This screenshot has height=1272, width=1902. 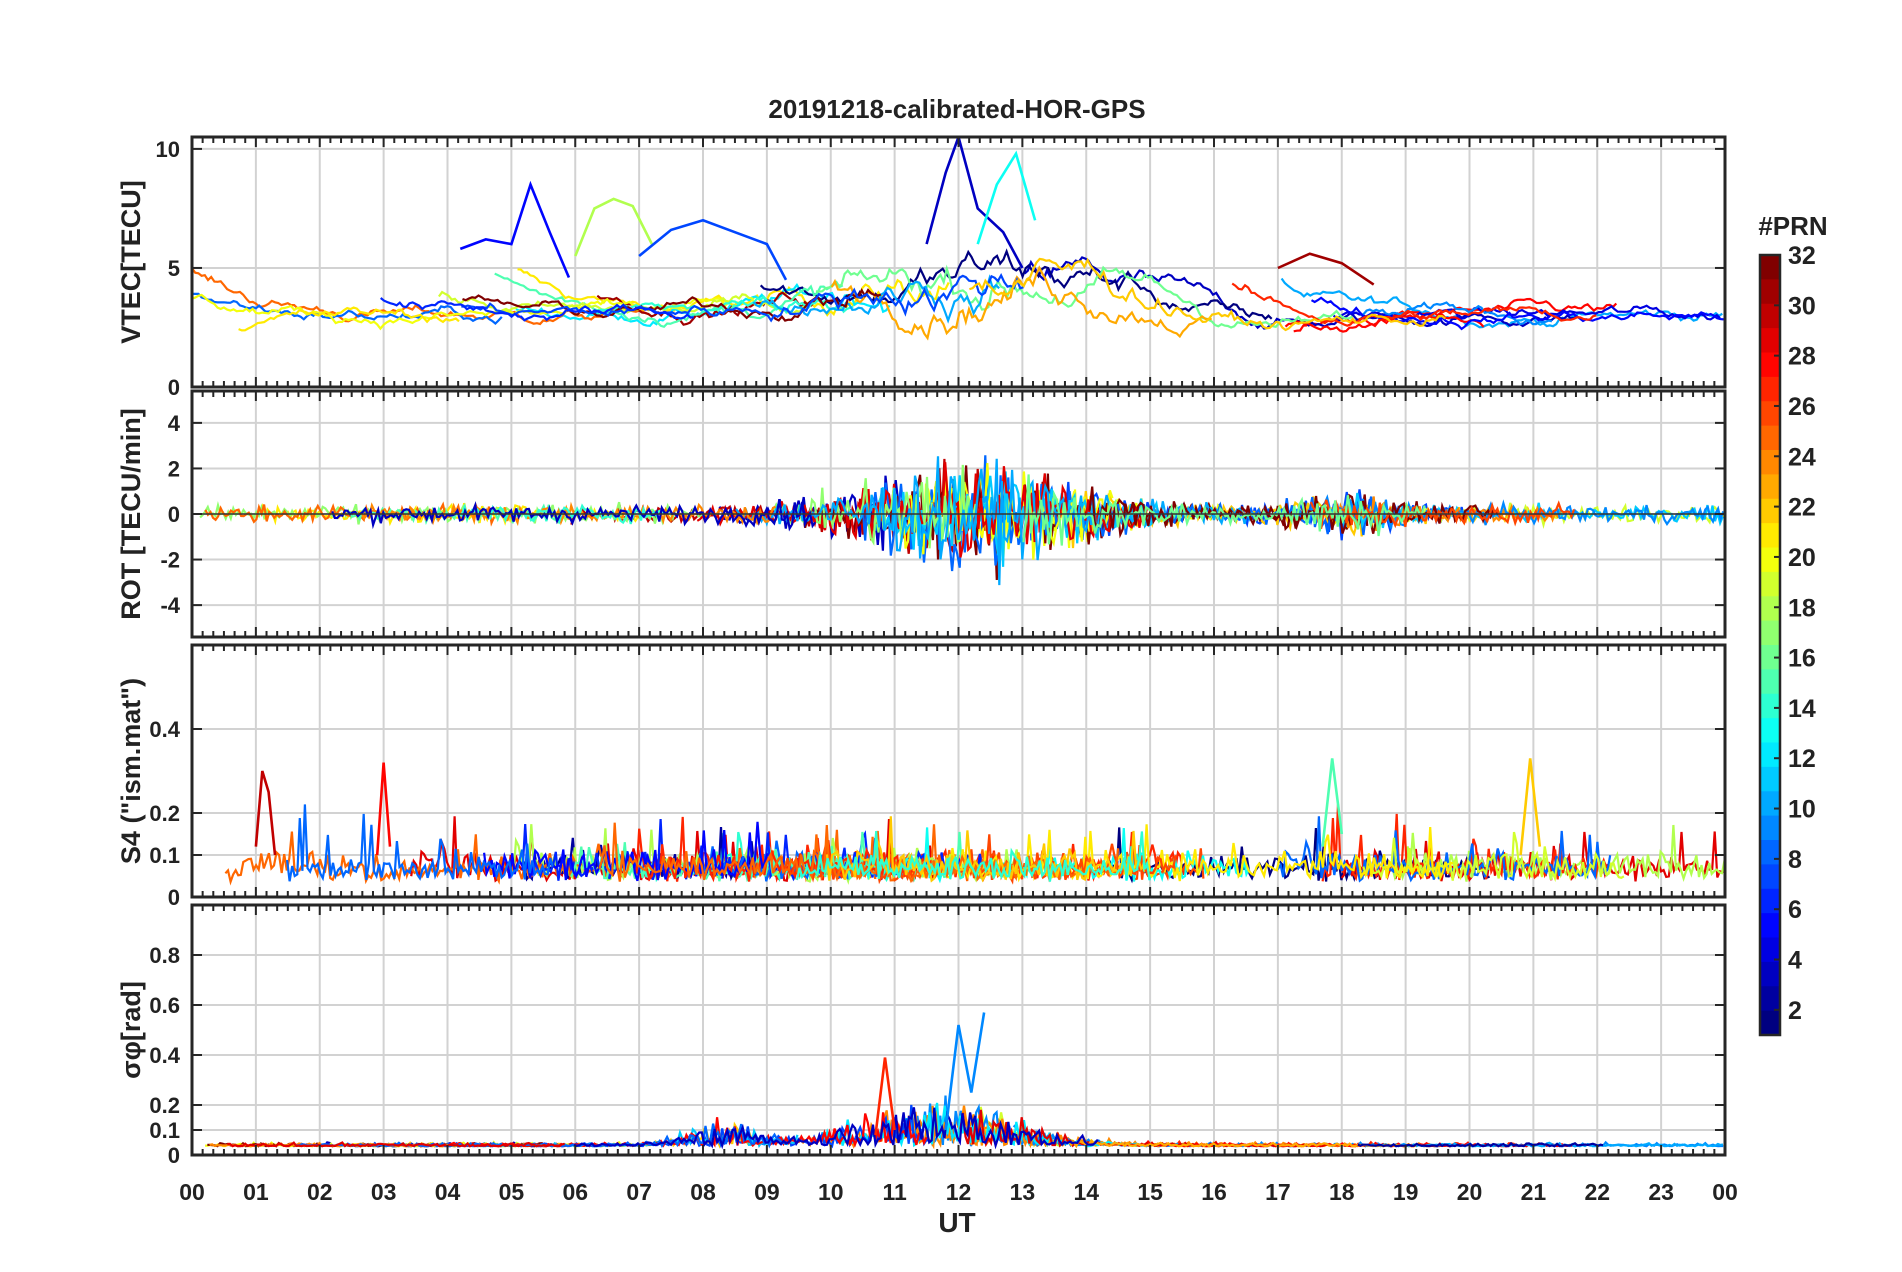 I want to click on x-tick-label: 21, so click(x=1534, y=1192).